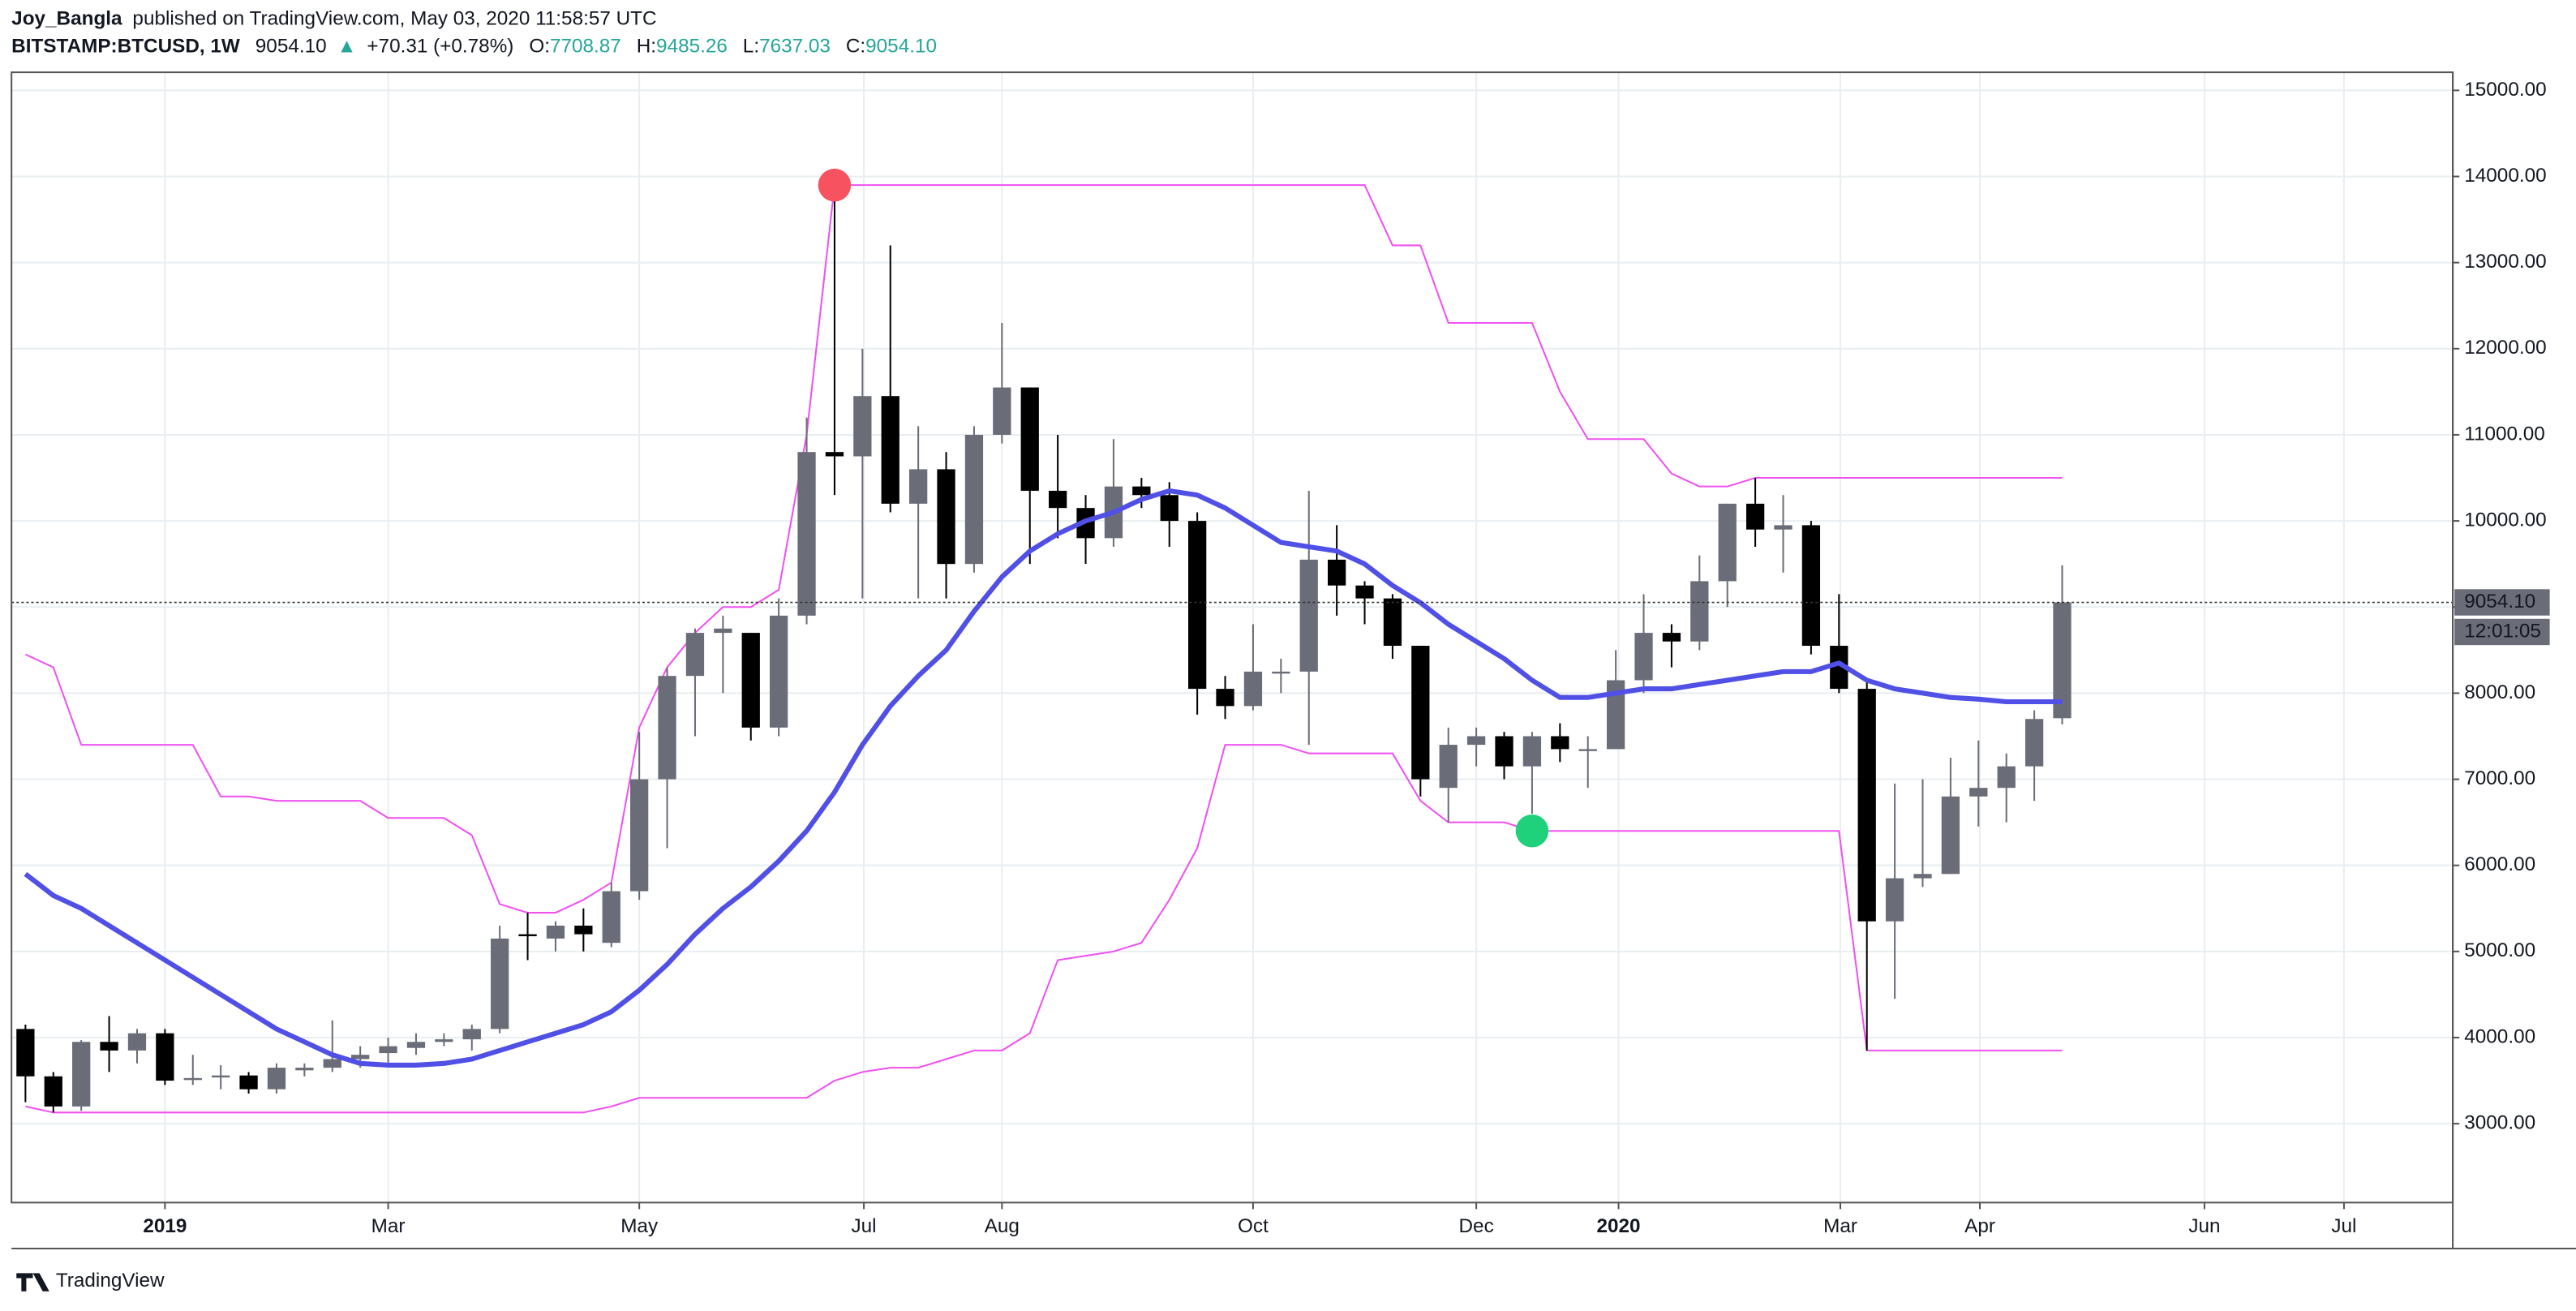 The height and width of the screenshot is (1311, 2576). Describe the element at coordinates (539, 47) in the screenshot. I see `open-key: O:` at that location.